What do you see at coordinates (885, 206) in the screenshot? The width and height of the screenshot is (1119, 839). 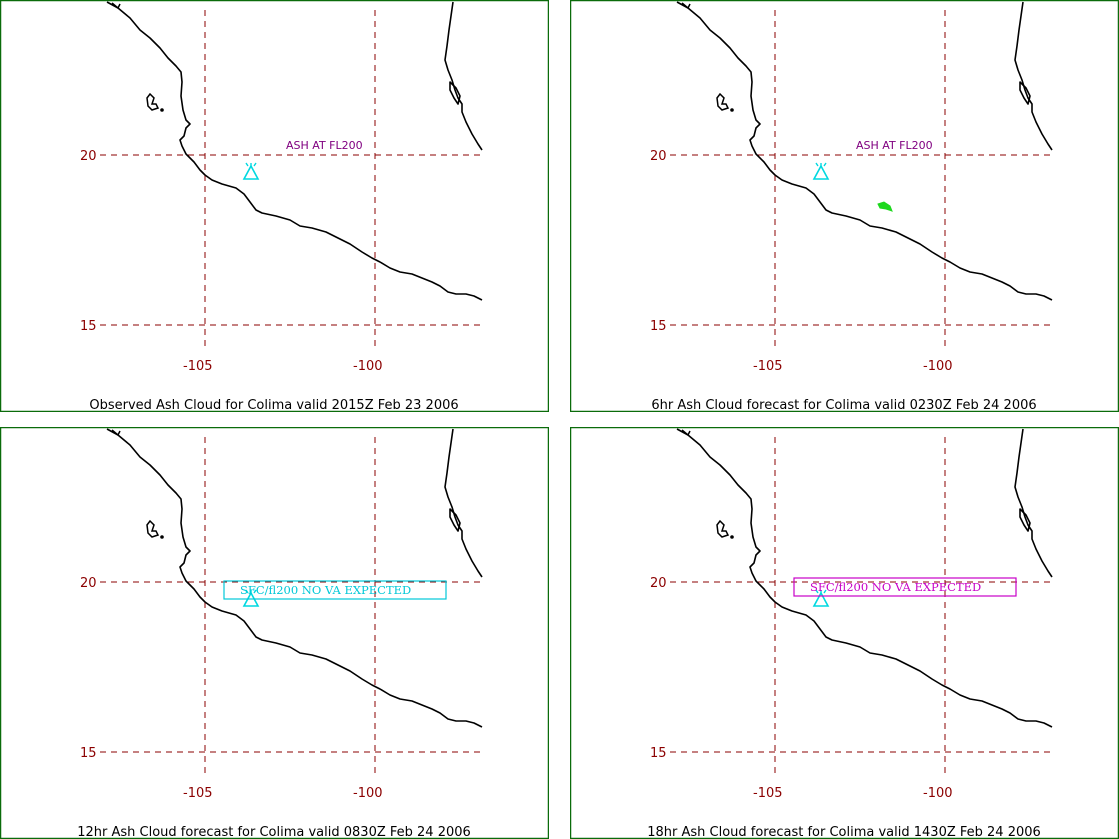 I see `ash-cloud-area` at bounding box center [885, 206].